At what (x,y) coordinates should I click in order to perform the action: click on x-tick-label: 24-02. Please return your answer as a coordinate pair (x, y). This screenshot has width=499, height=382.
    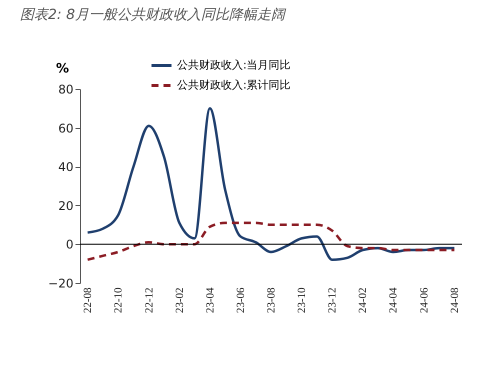
    Looking at the image, I should click on (363, 301).